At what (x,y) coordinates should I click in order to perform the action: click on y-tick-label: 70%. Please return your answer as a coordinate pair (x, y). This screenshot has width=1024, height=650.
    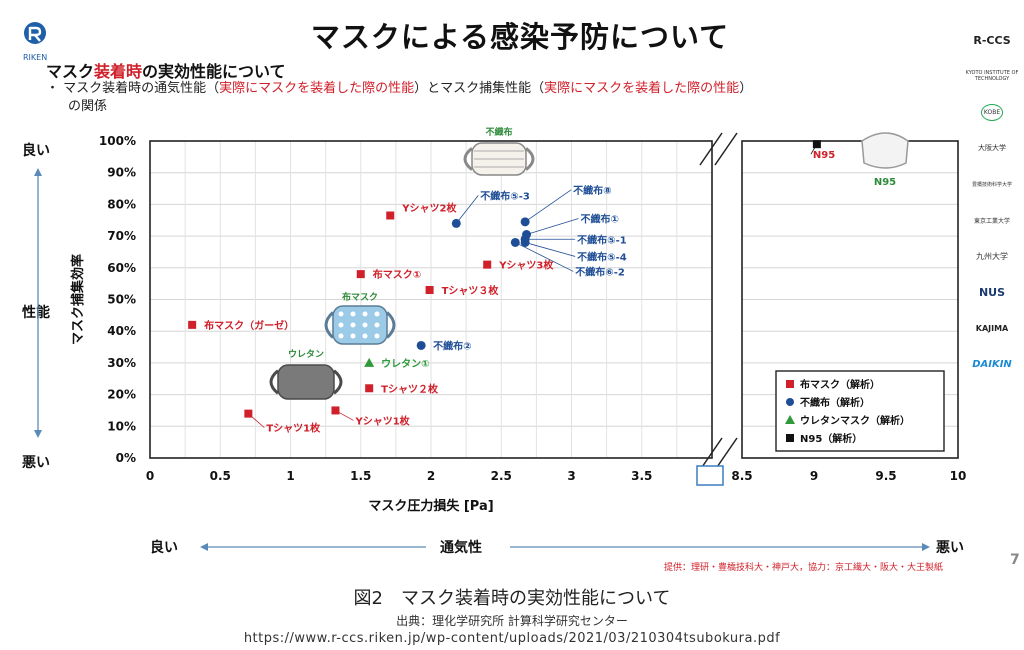
    Looking at the image, I should click on (121, 236).